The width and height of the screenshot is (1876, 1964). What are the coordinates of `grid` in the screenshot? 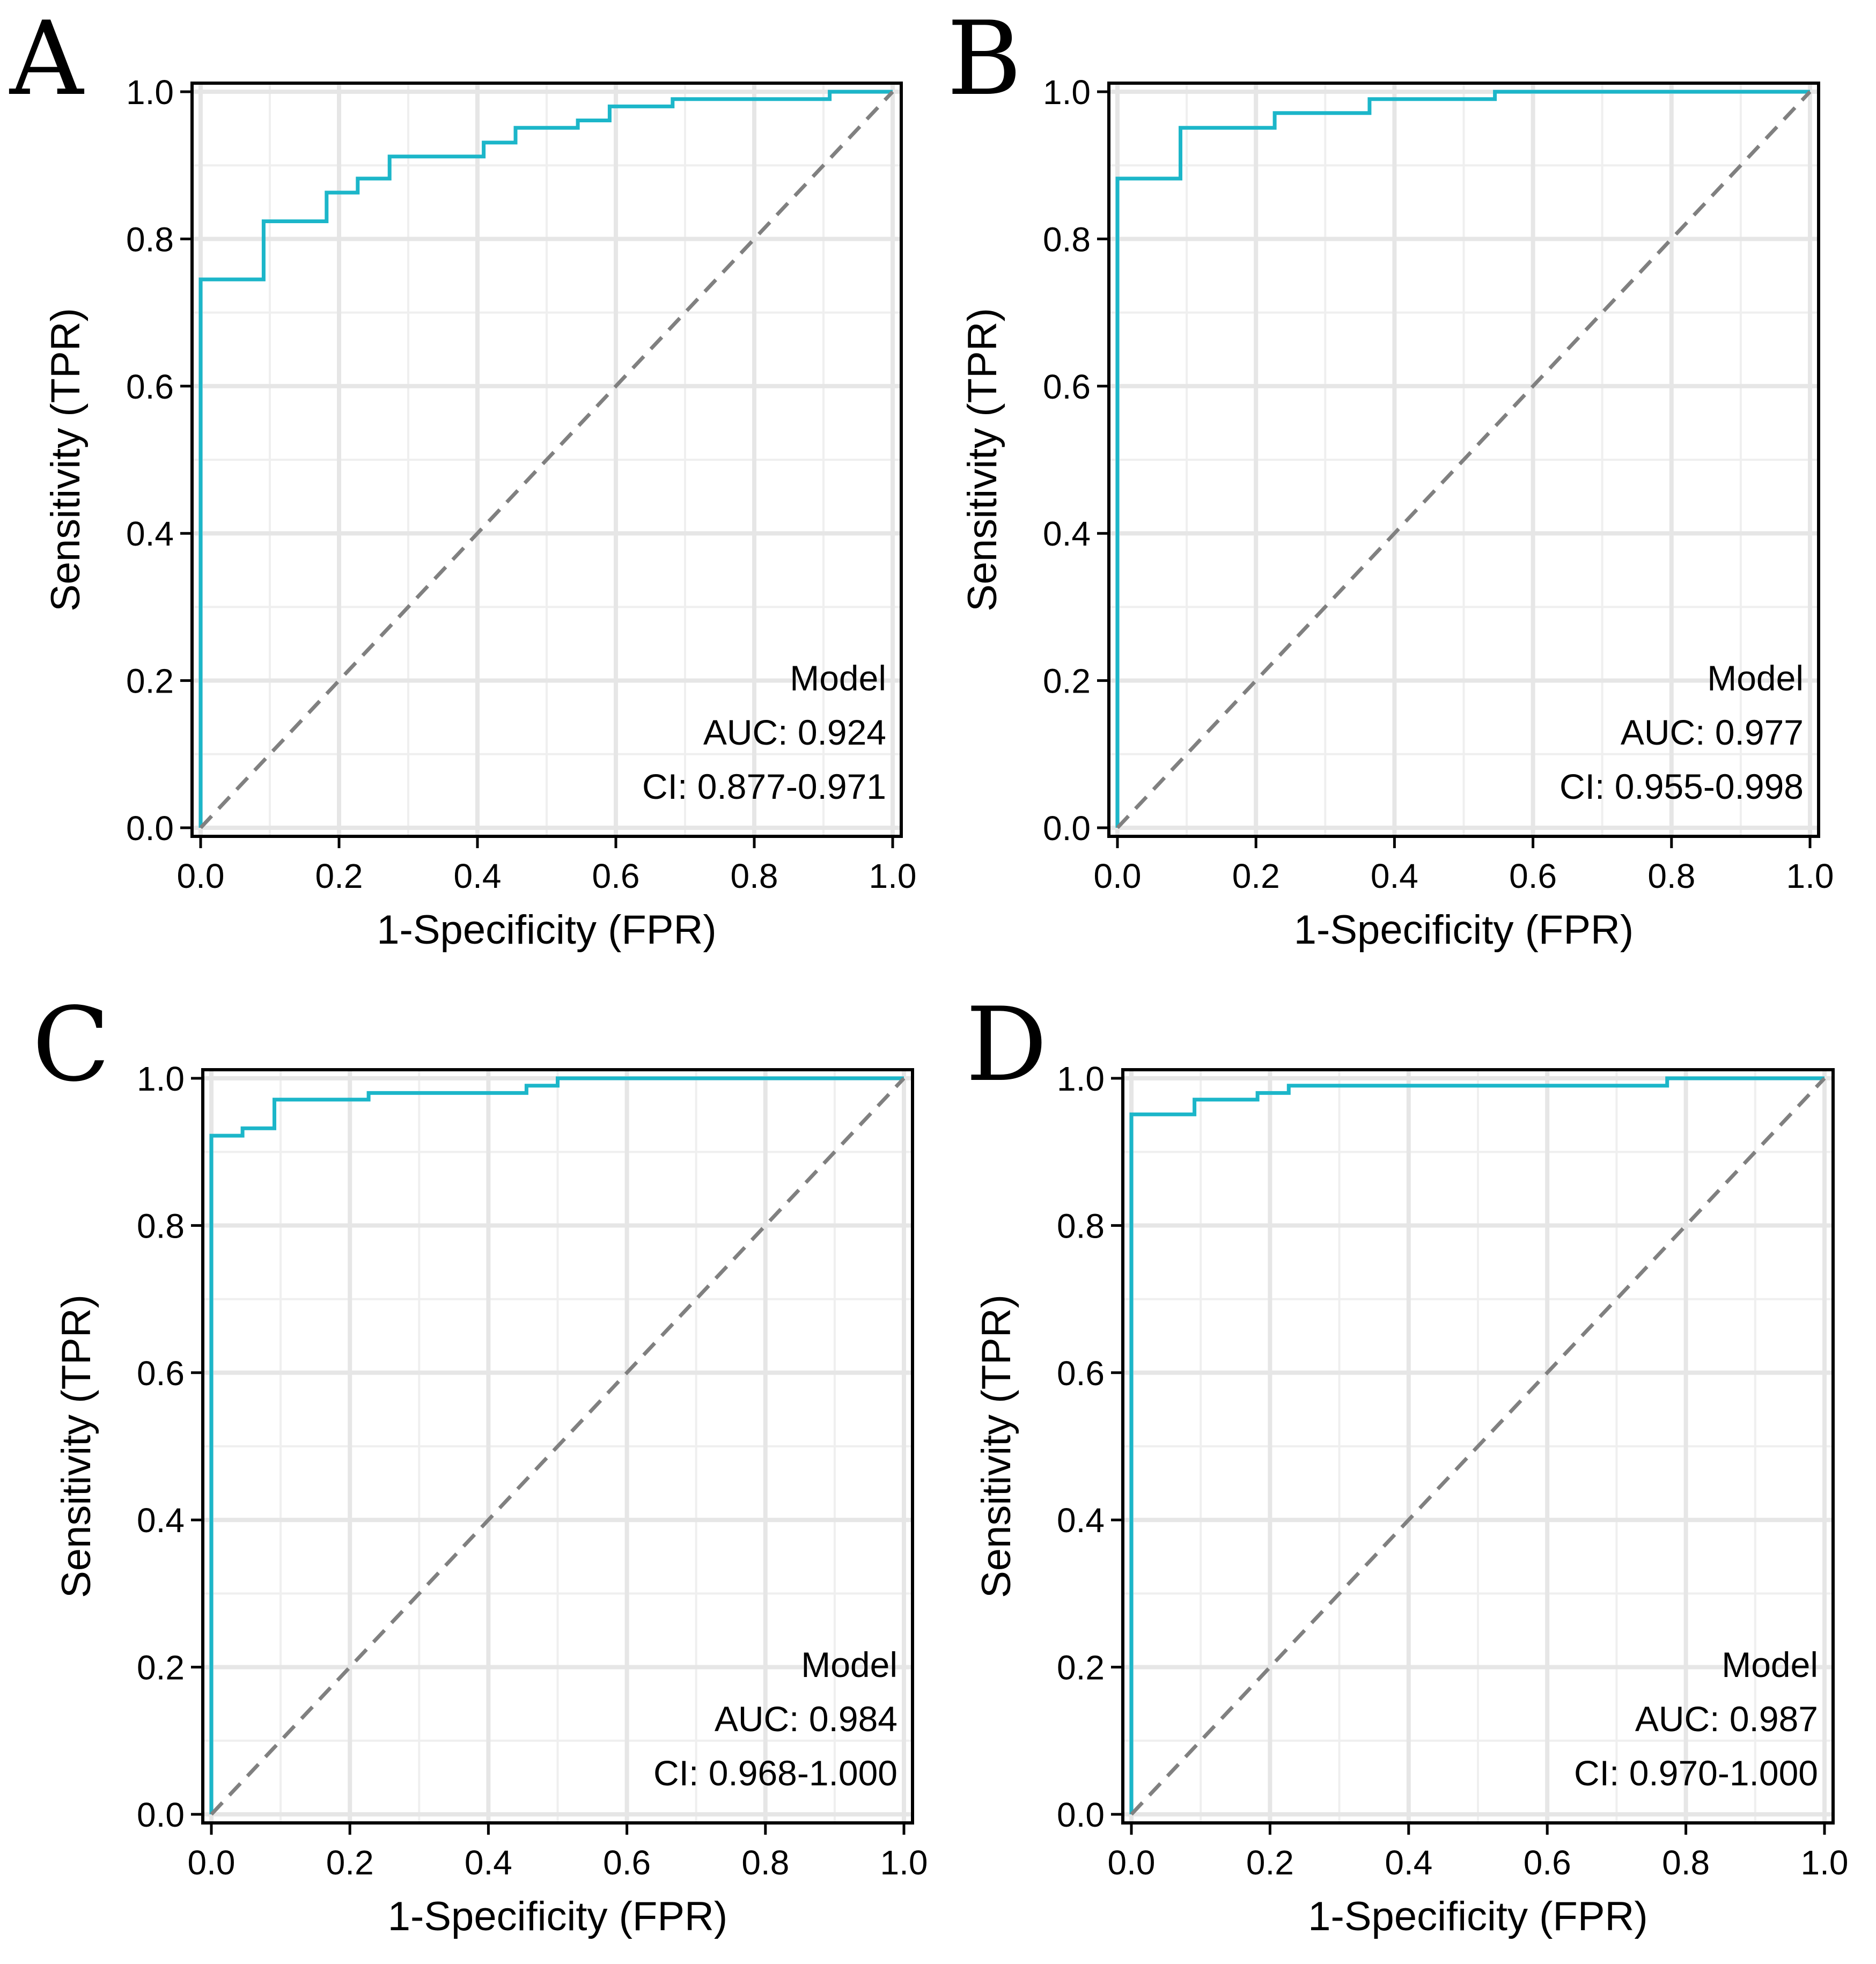 It's located at (546, 459).